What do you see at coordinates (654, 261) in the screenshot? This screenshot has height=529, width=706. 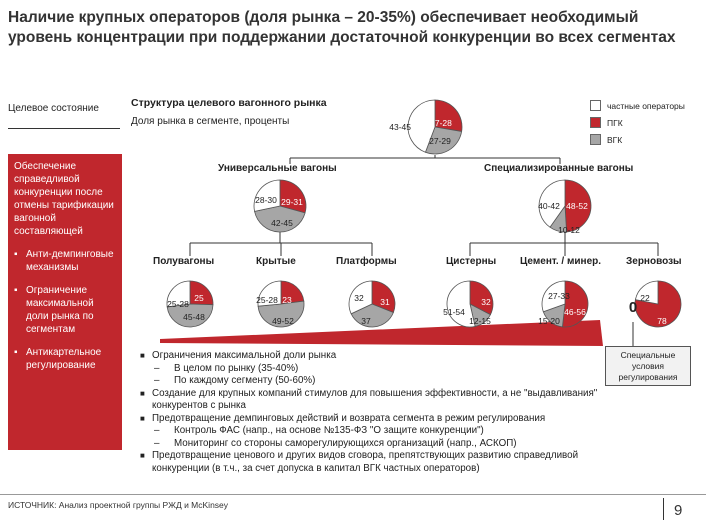 I see `label-grain: Зерновозы` at bounding box center [654, 261].